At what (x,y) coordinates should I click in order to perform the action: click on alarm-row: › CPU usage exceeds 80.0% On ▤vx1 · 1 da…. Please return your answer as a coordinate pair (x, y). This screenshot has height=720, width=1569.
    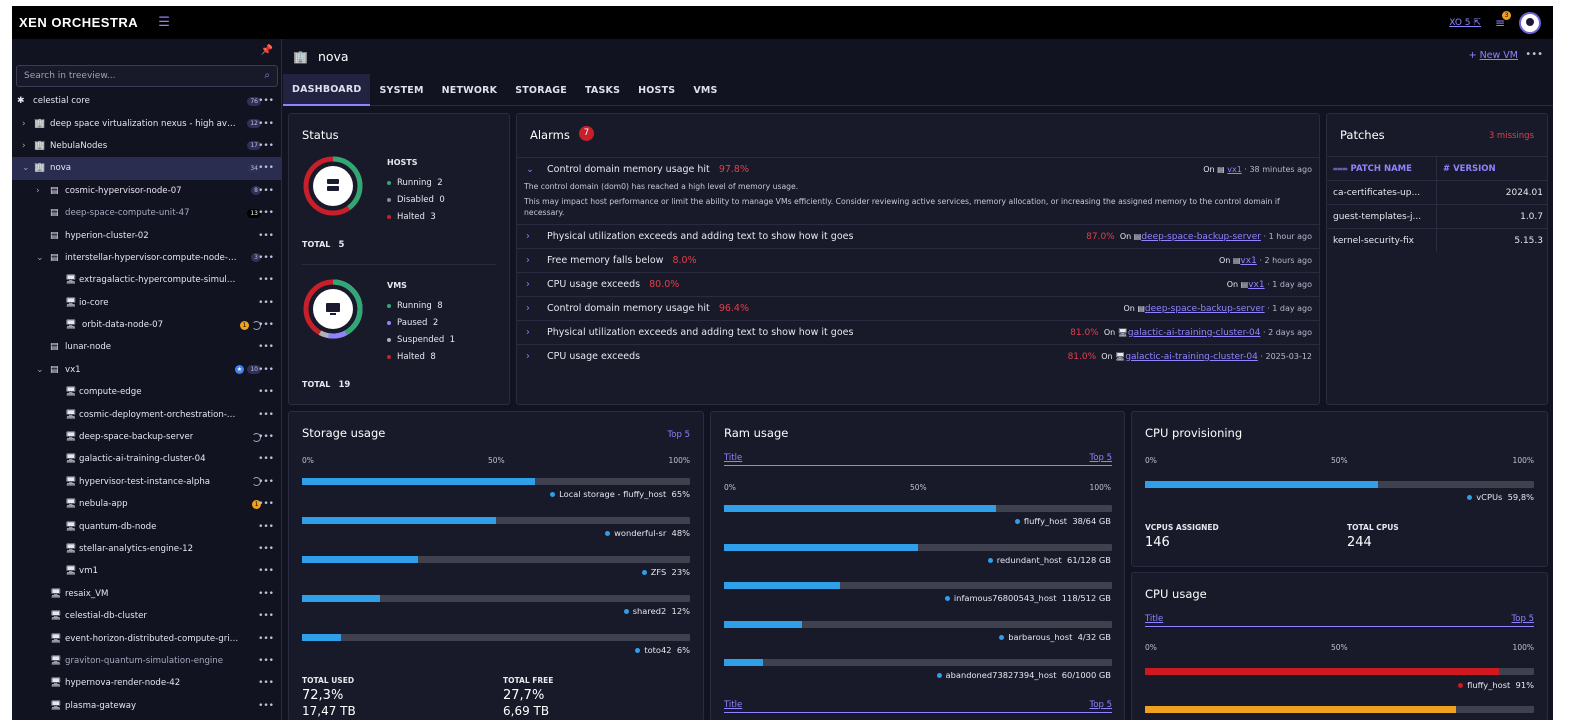
    Looking at the image, I should click on (918, 284).